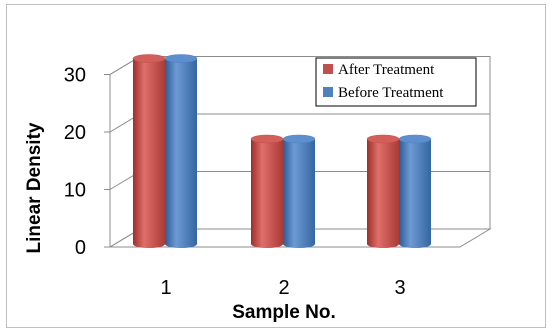  What do you see at coordinates (165, 288) in the screenshot?
I see `x-tick-label: 1` at bounding box center [165, 288].